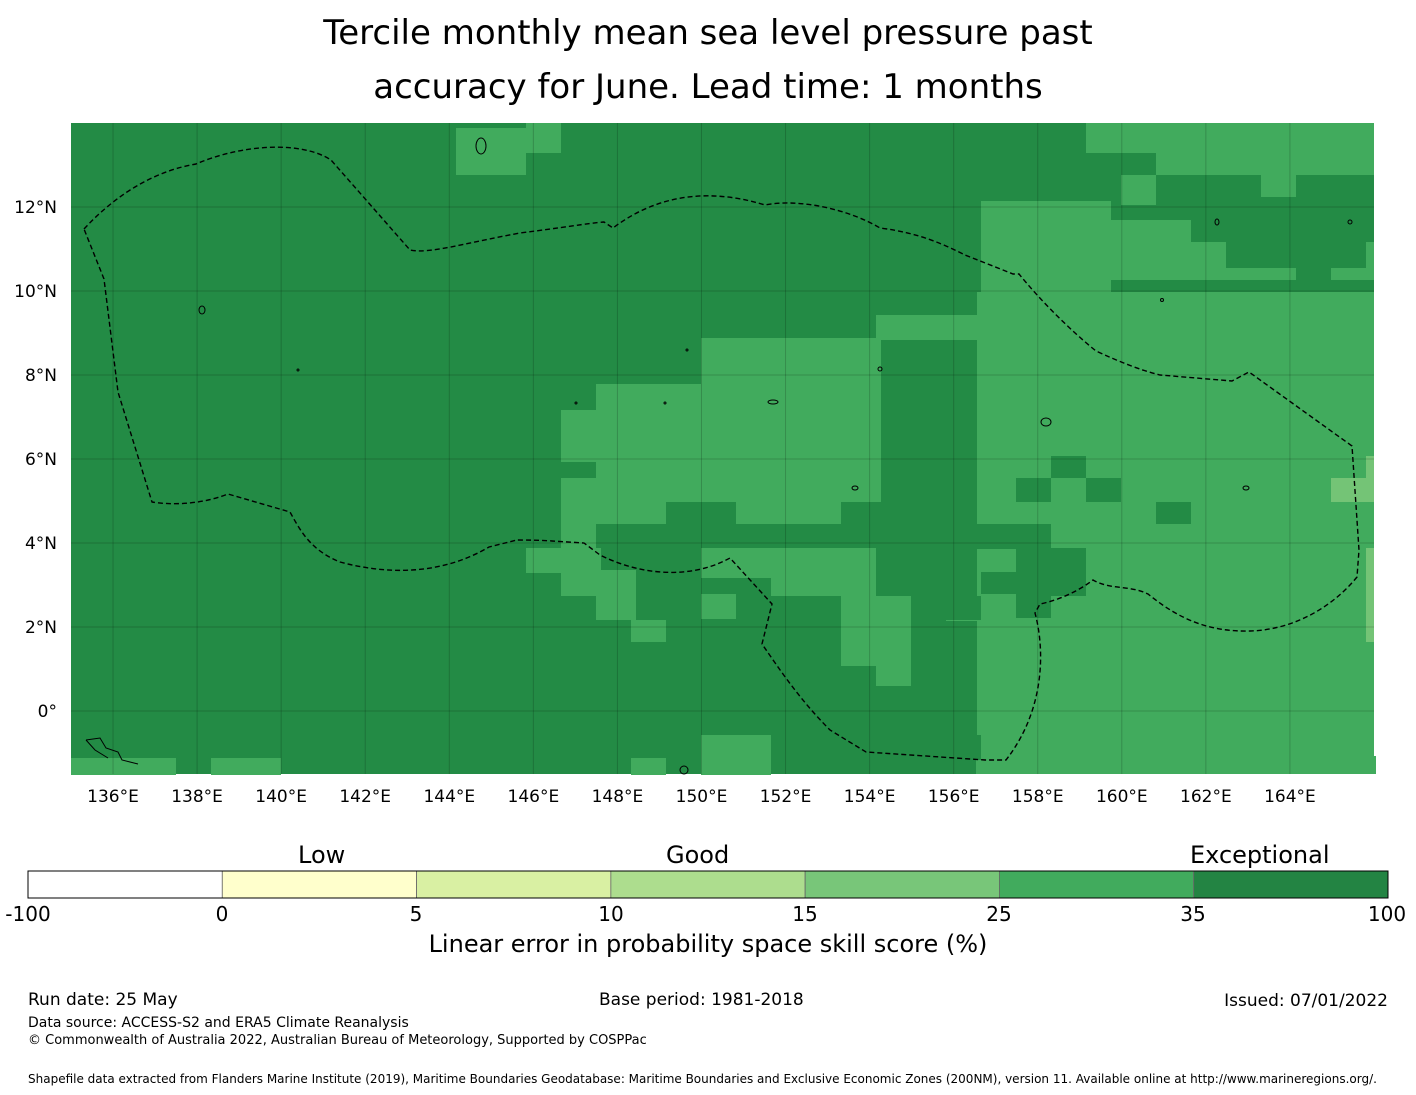  What do you see at coordinates (1206, 797) in the screenshot?
I see `lon-tick-label: 162°E` at bounding box center [1206, 797].